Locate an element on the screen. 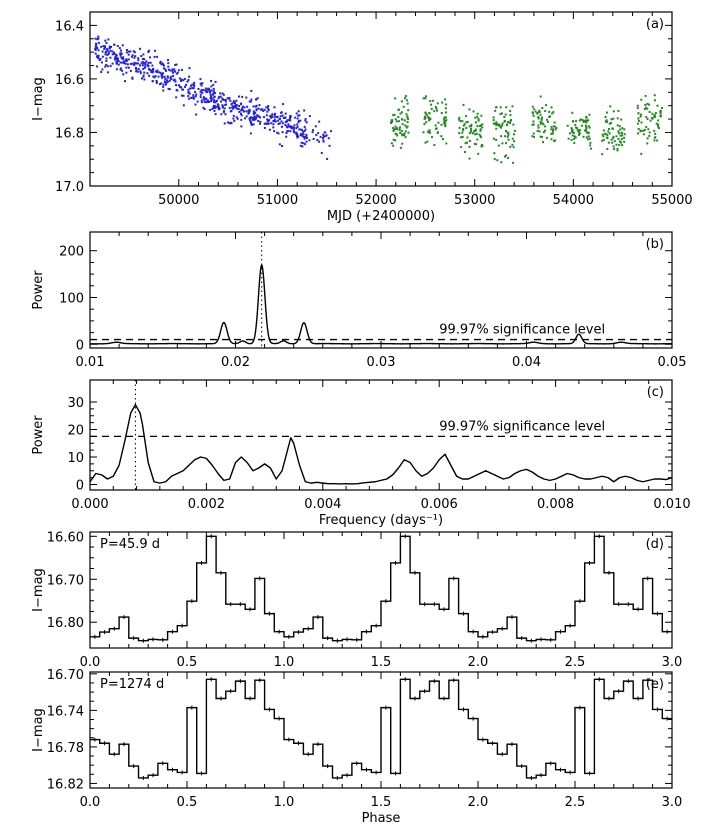 The width and height of the screenshot is (710, 828). x-axis-label: Phase is located at coordinates (381, 818).